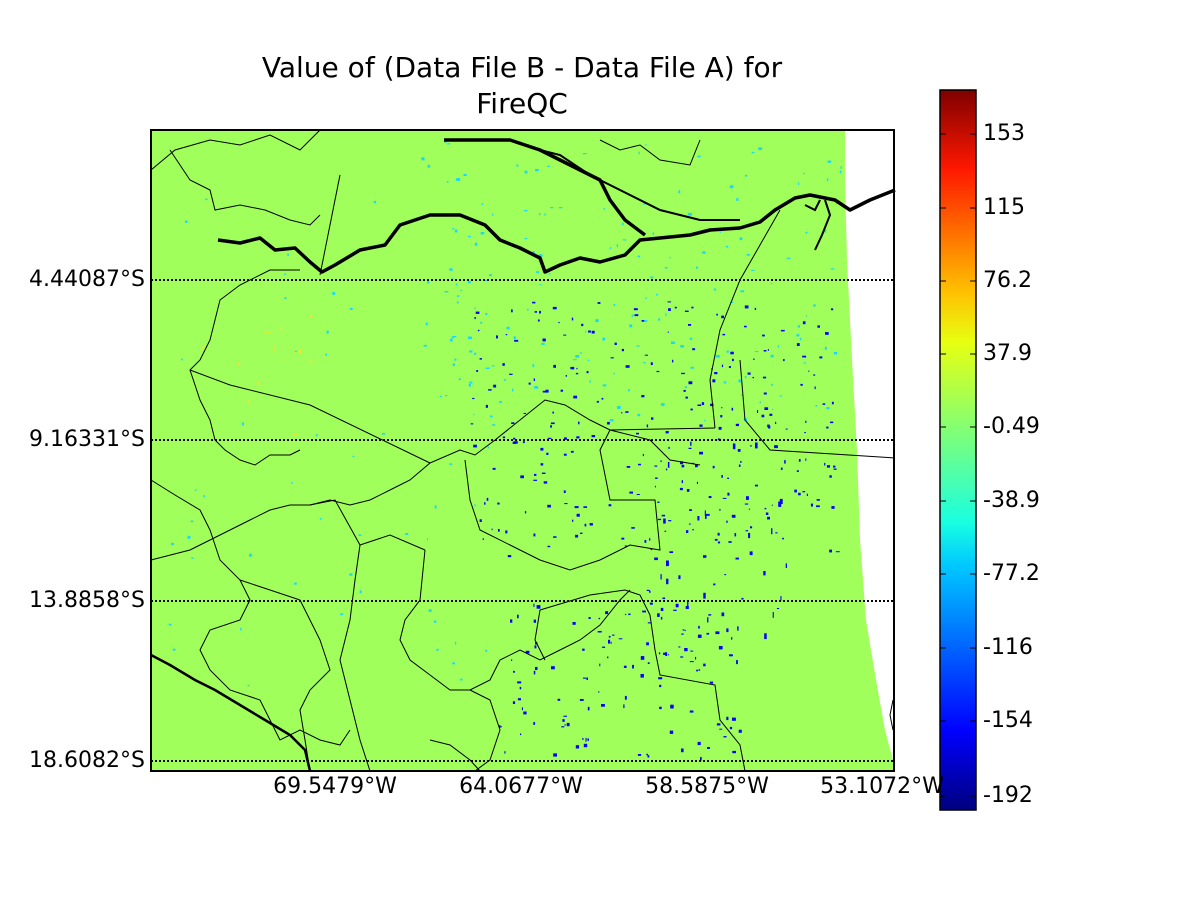 The width and height of the screenshot is (1200, 900). Describe the element at coordinates (1007, 353) in the screenshot. I see `colorbar-label-4: 37.9` at that location.